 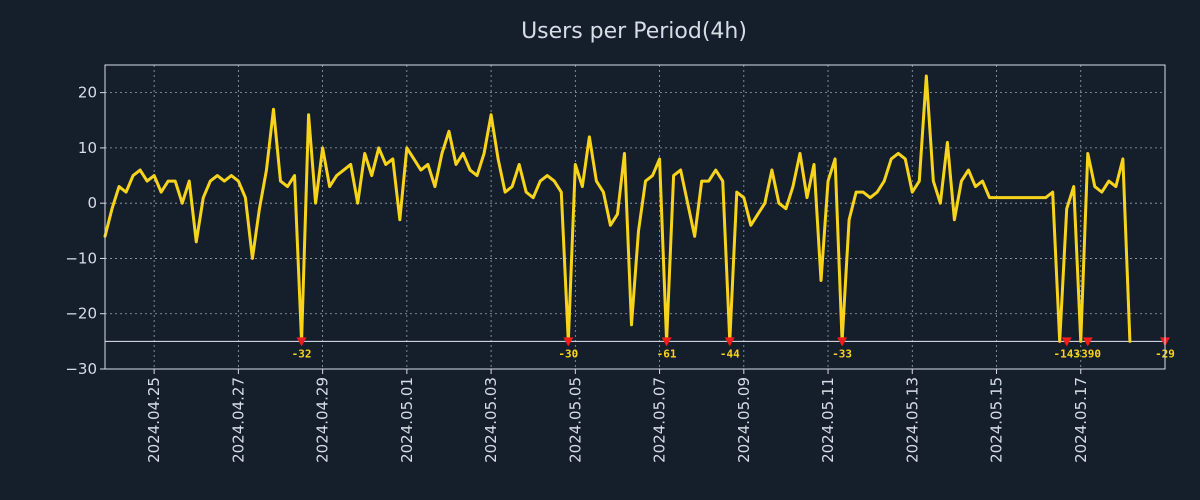 What do you see at coordinates (92, 203) in the screenshot?
I see `y-tick-label: 0` at bounding box center [92, 203].